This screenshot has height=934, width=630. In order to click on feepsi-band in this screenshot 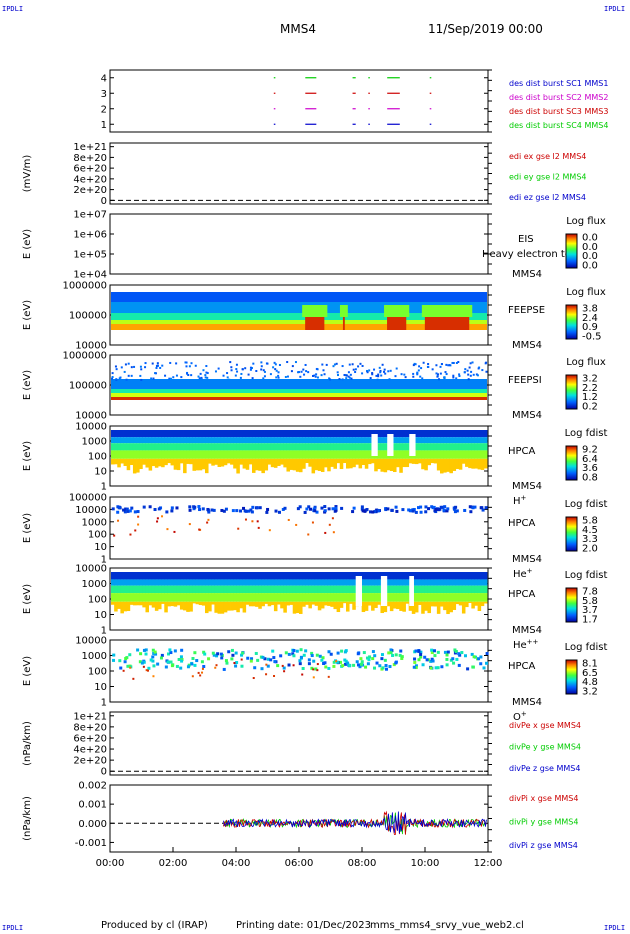, I will do `click(299, 398)`.